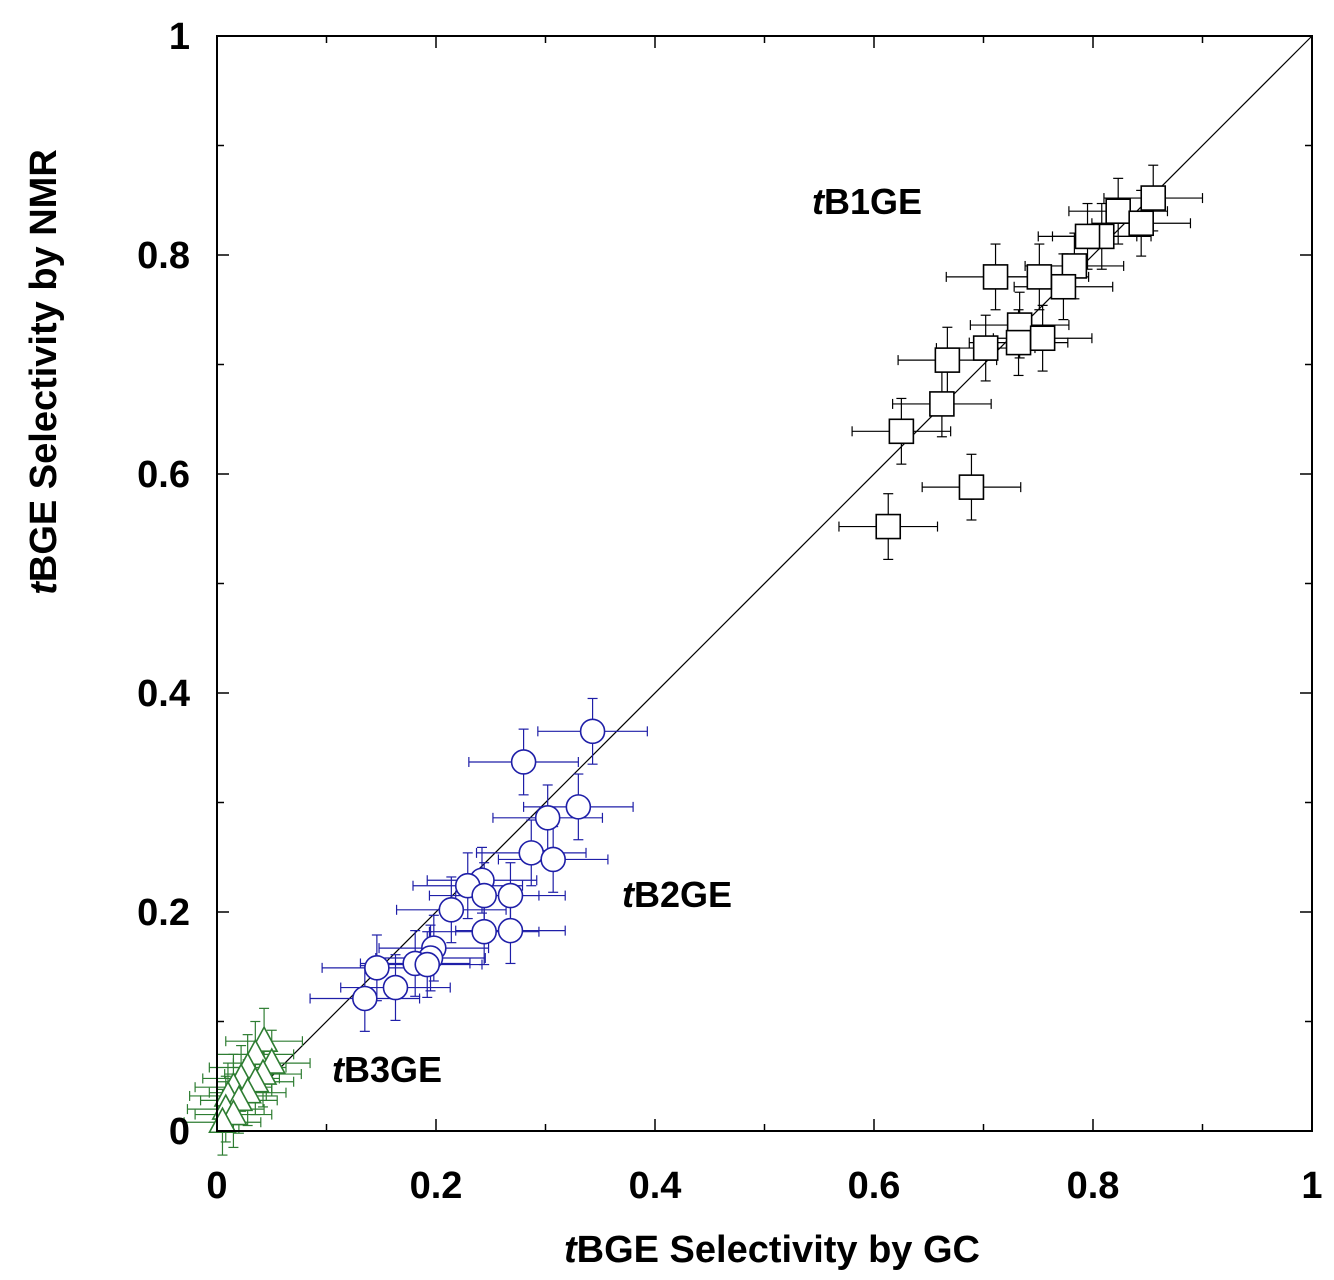 The height and width of the screenshot is (1280, 1334). Describe the element at coordinates (216, 1186) in the screenshot. I see `x-tick-label: 0` at that location.